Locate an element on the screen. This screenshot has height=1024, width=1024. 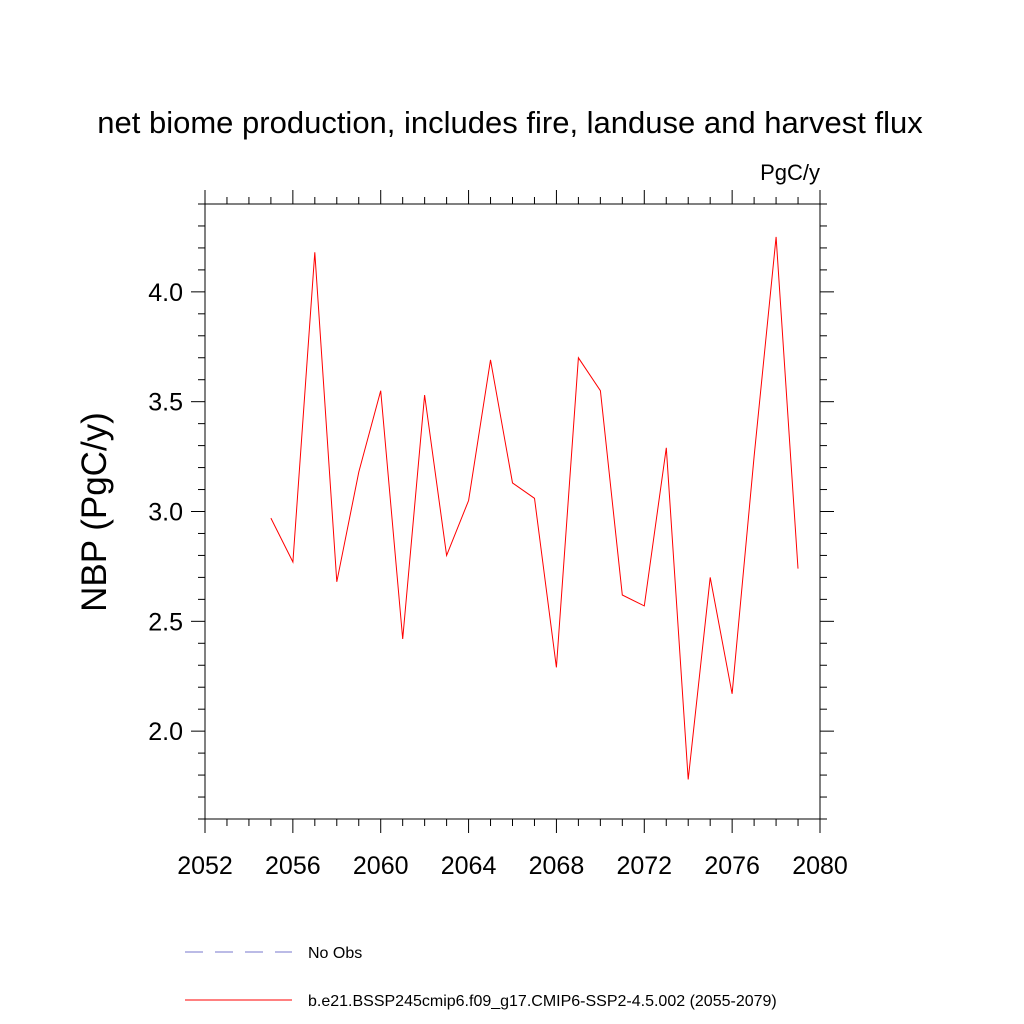
x-tick-label-2056: 2056 is located at coordinates (293, 866).